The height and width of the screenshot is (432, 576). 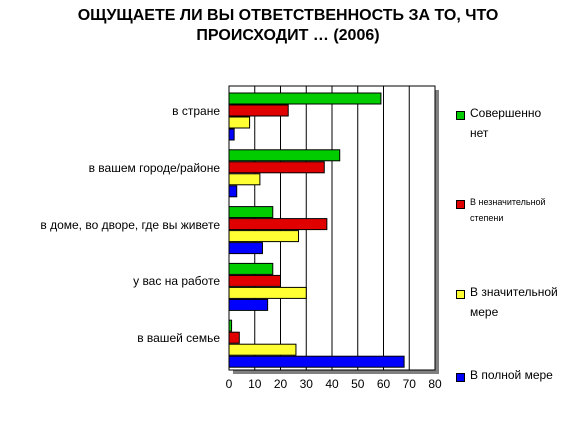 What do you see at coordinates (508, 210) in the screenshot?
I see `legend-label: В незначительной степени` at bounding box center [508, 210].